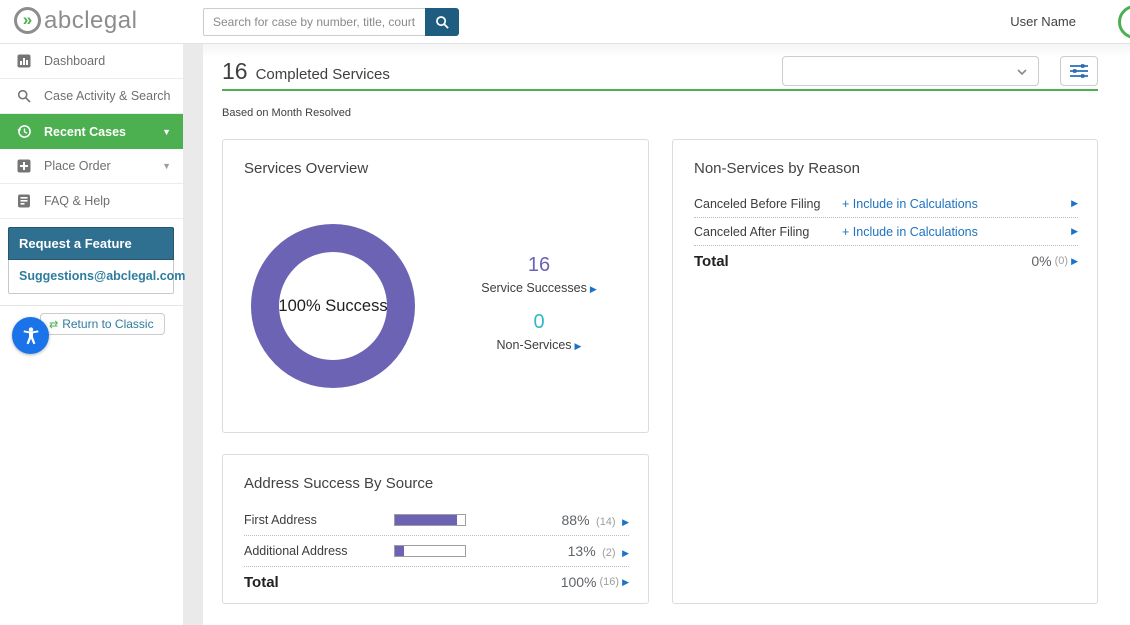 The width and height of the screenshot is (1130, 625). I want to click on abclegal-logo: » abclegal, so click(75, 20).